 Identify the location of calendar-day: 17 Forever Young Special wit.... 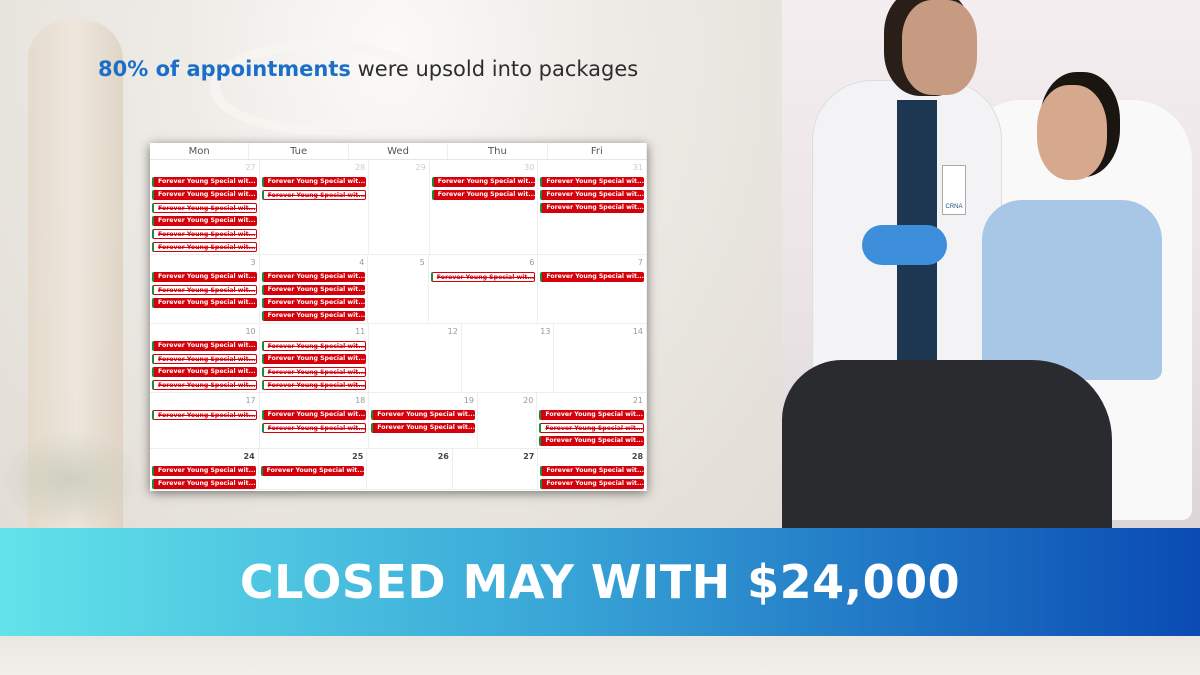
(205, 420).